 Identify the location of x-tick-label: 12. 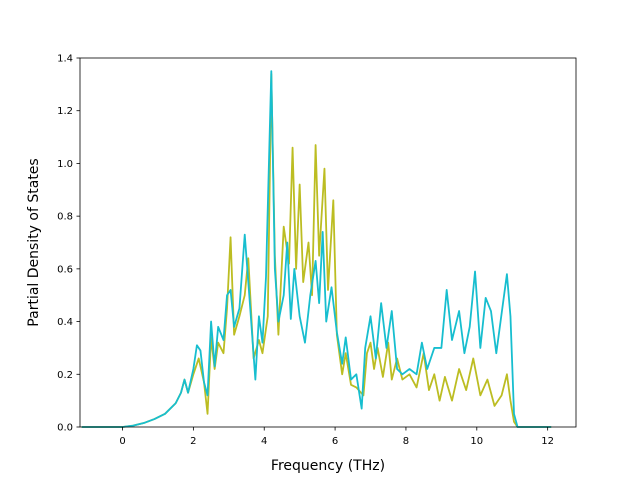
(547, 441).